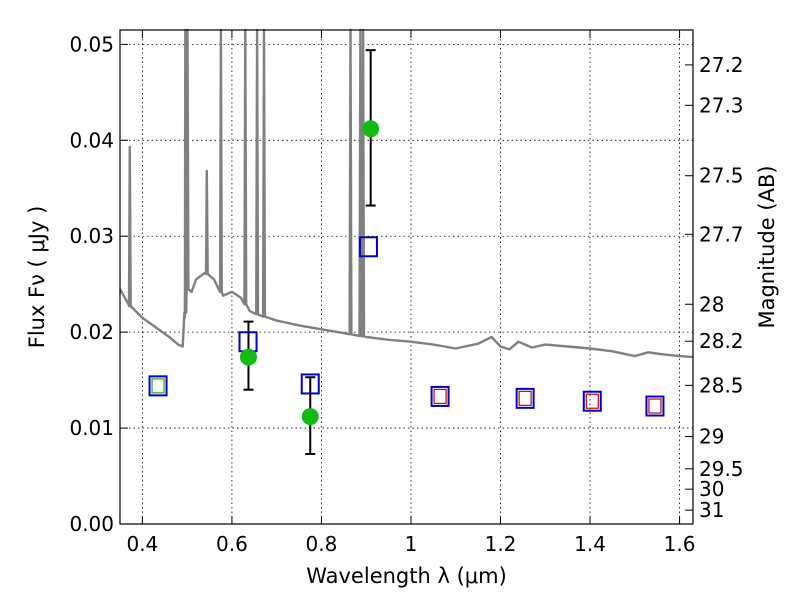 Image resolution: width=800 pixels, height=600 pixels. Describe the element at coordinates (142, 544) in the screenshot. I see `x-tick-label: 0.4` at that location.